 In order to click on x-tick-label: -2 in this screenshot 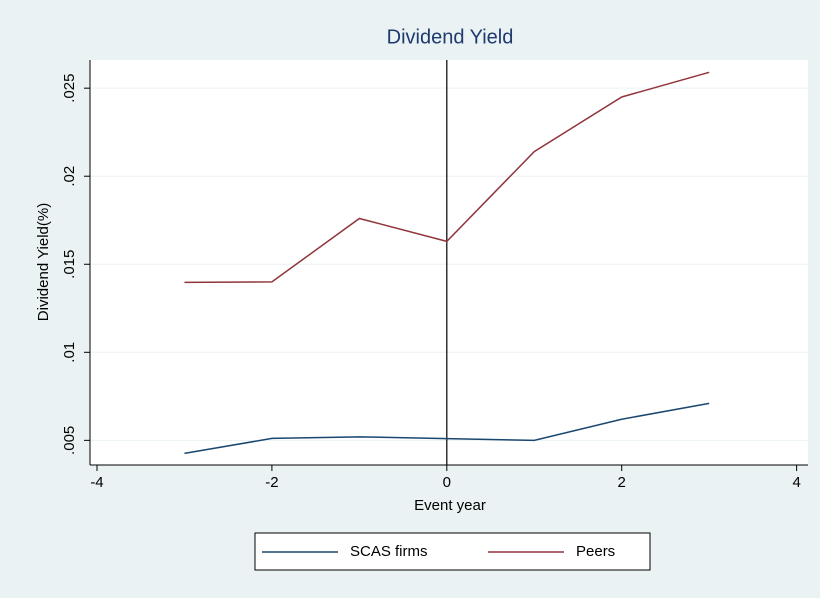, I will do `click(271, 482)`.